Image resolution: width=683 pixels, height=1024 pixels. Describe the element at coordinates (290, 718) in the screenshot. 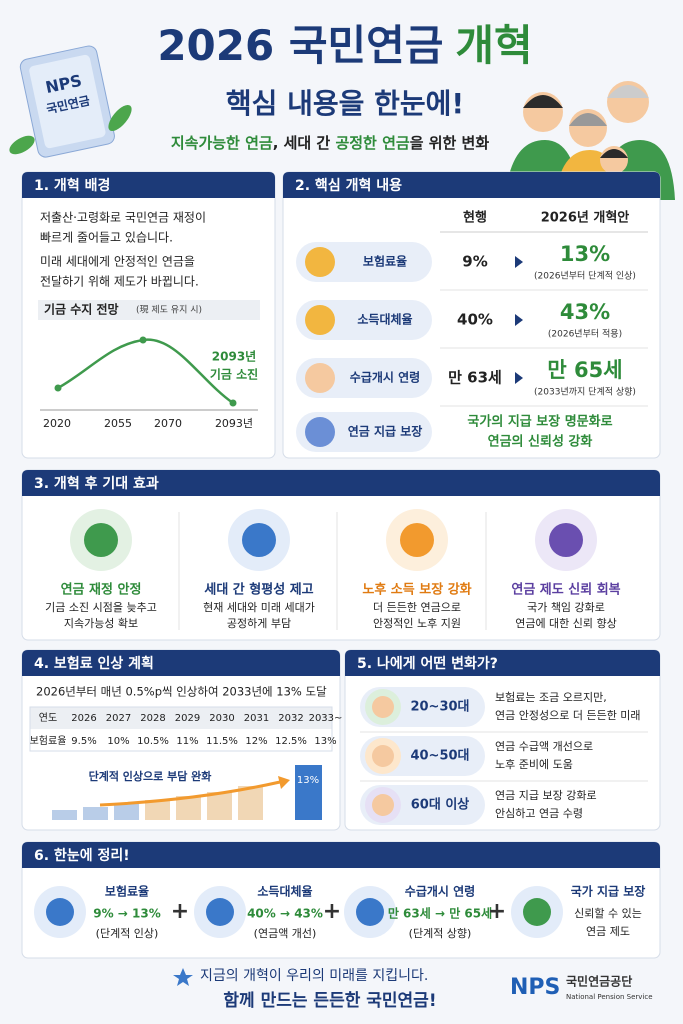

I see `table-header: 2032` at that location.